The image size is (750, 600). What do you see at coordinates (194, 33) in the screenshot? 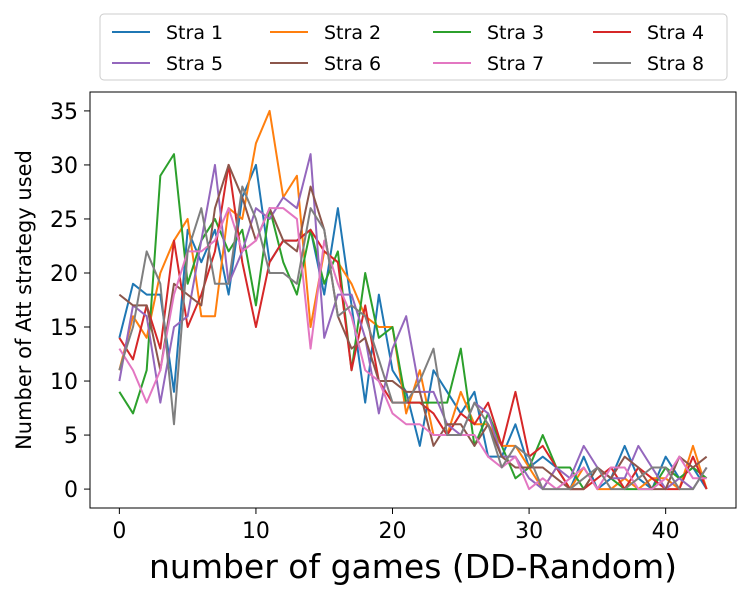
I see `legend-entry-1: Stra 1` at bounding box center [194, 33].